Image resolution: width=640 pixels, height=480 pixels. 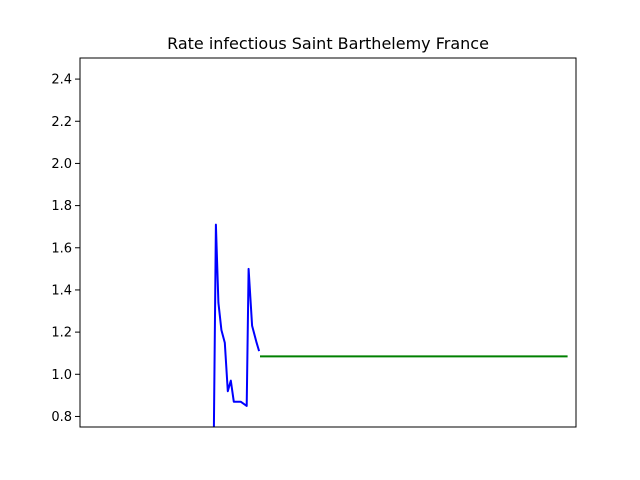 I want to click on y-tick-label: 1.6, so click(x=61, y=248).